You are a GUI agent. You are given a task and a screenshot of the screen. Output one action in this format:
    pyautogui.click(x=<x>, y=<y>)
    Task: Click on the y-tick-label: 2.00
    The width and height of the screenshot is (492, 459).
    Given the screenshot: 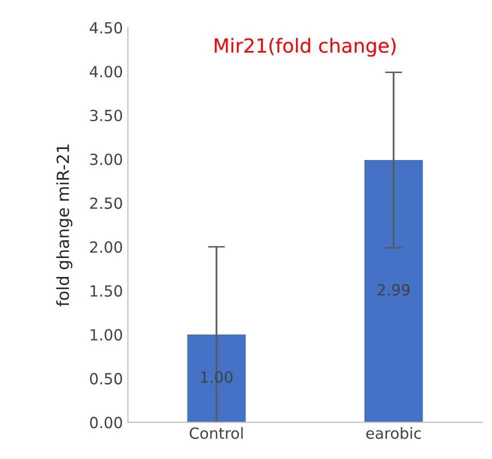 What is the action you would take?
    pyautogui.click(x=106, y=247)
    